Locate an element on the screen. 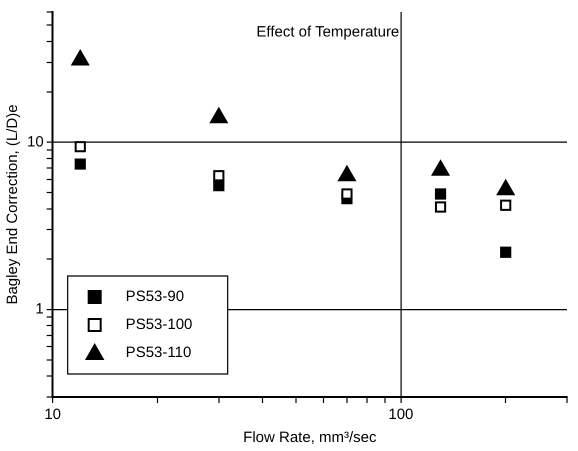 This screenshot has height=451, width=578. legend-label: PS53-110 is located at coordinates (159, 353).